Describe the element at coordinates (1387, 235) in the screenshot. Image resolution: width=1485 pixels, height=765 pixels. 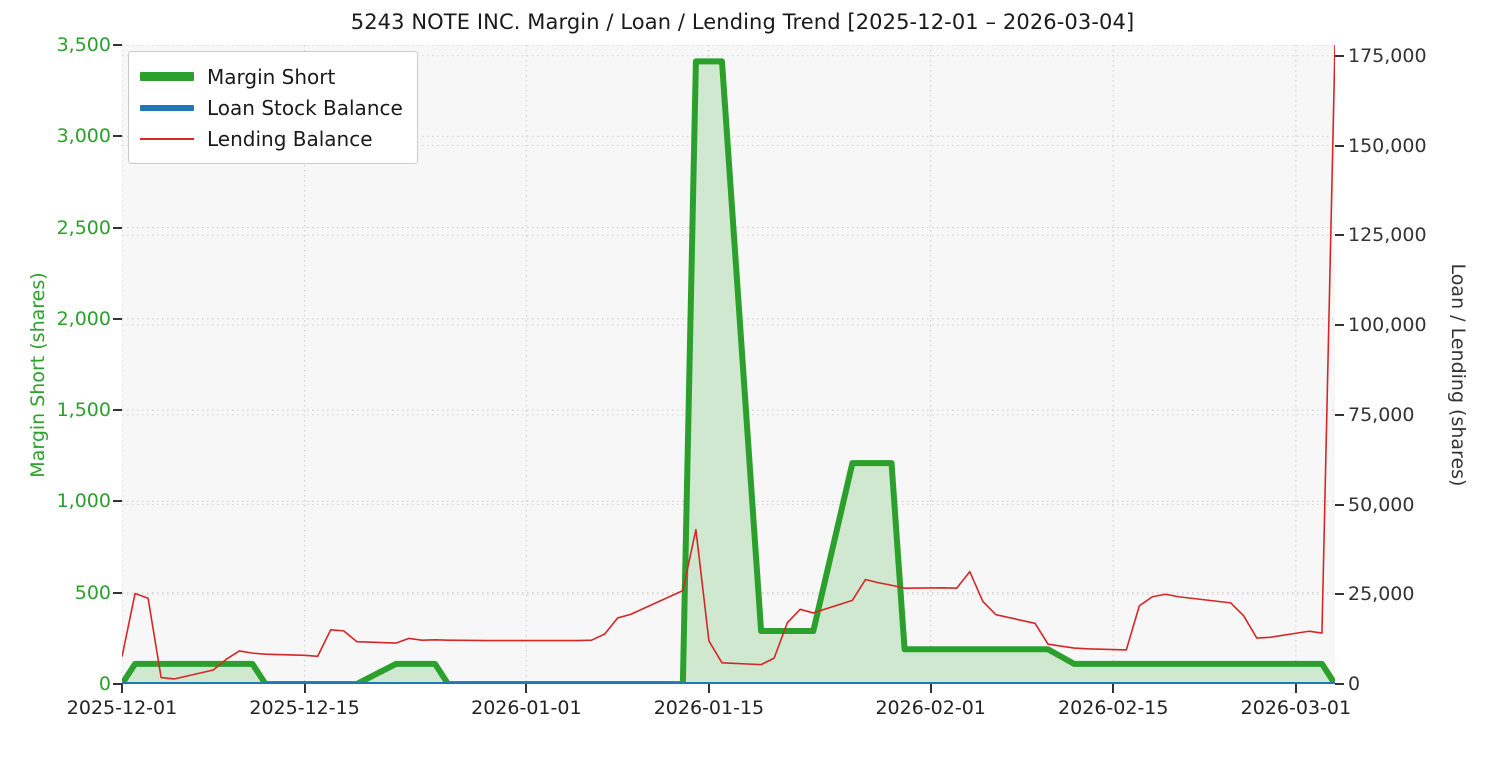
I see `y-axis-right-tick-label: 125,000` at that location.